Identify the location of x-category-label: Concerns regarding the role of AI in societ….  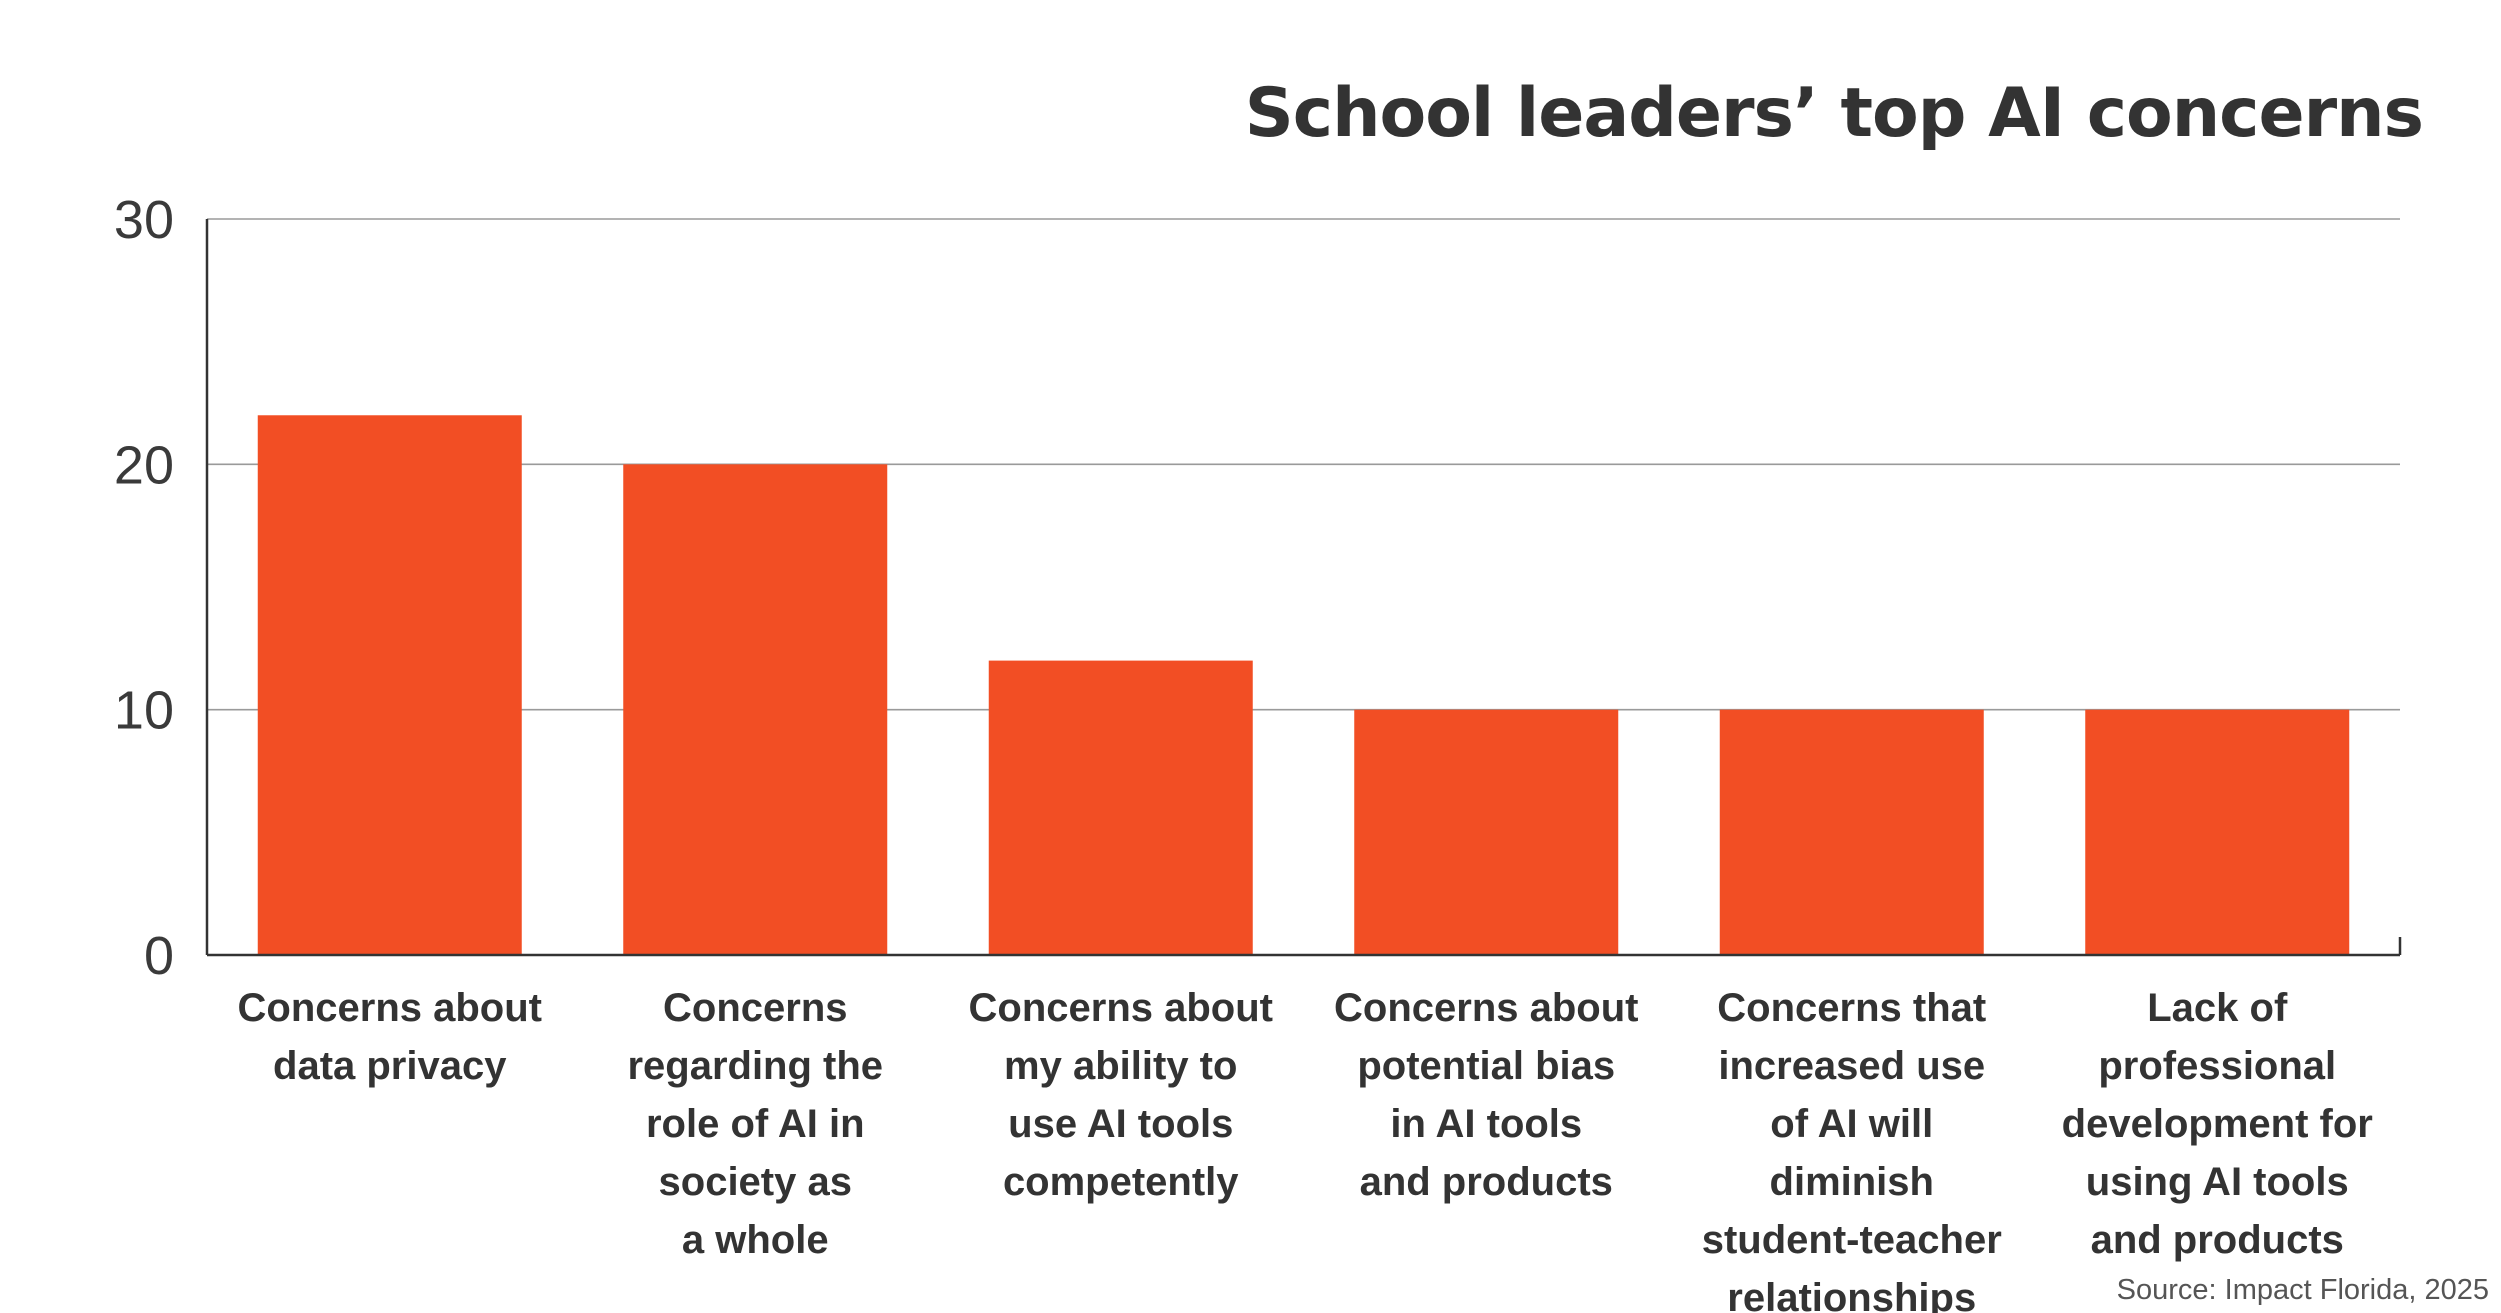
(755, 1124).